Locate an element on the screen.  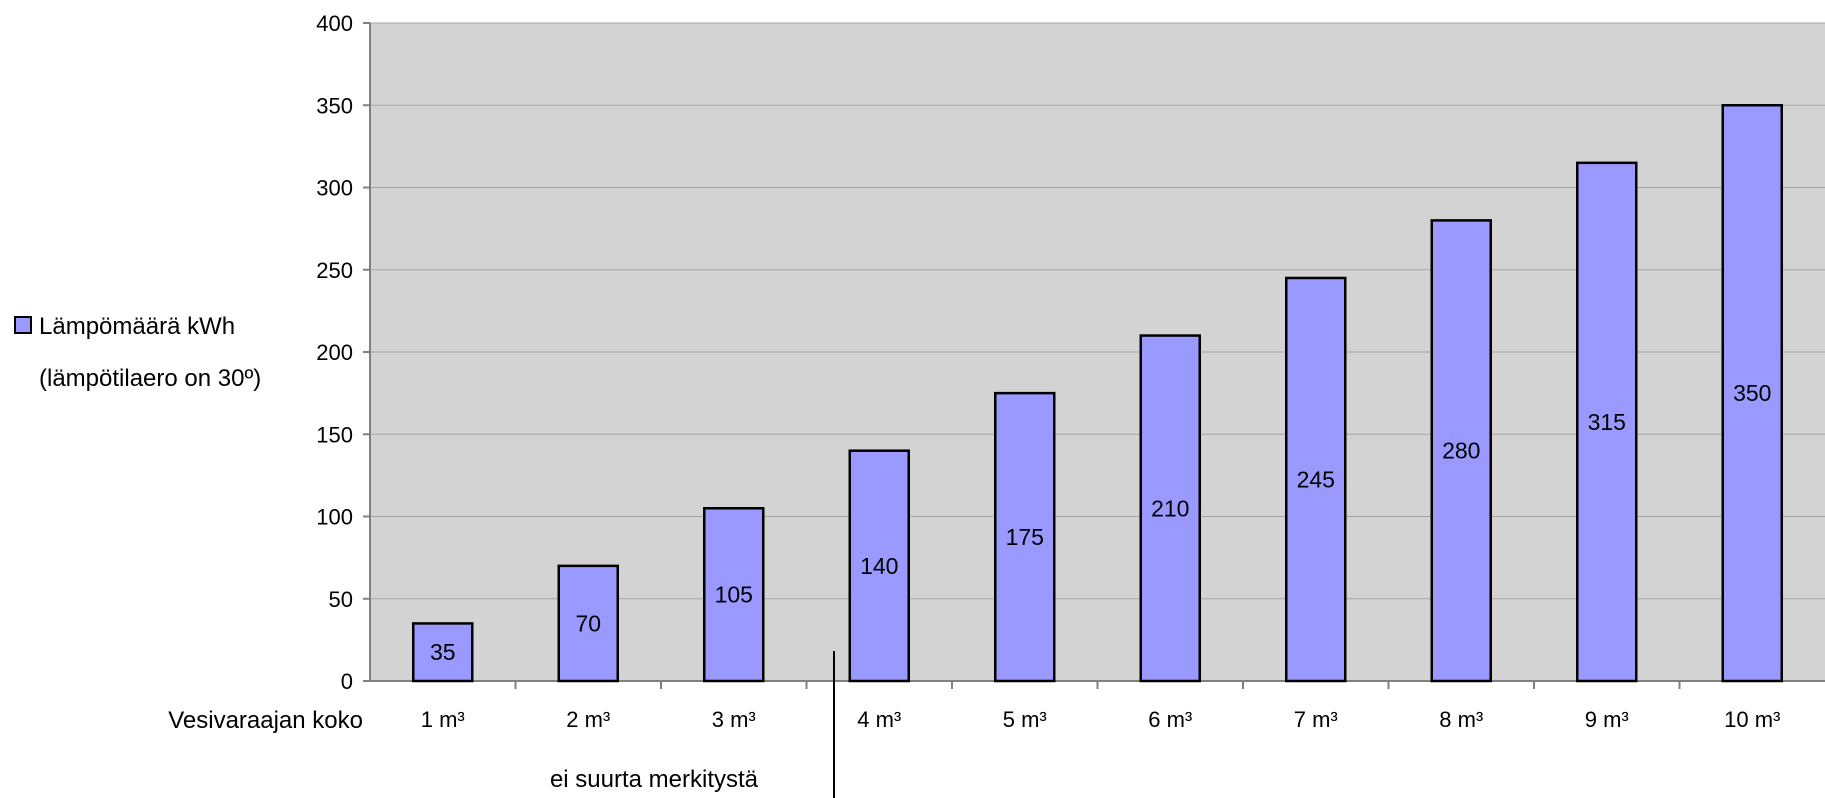
bar-value-label: 210 is located at coordinates (1170, 508).